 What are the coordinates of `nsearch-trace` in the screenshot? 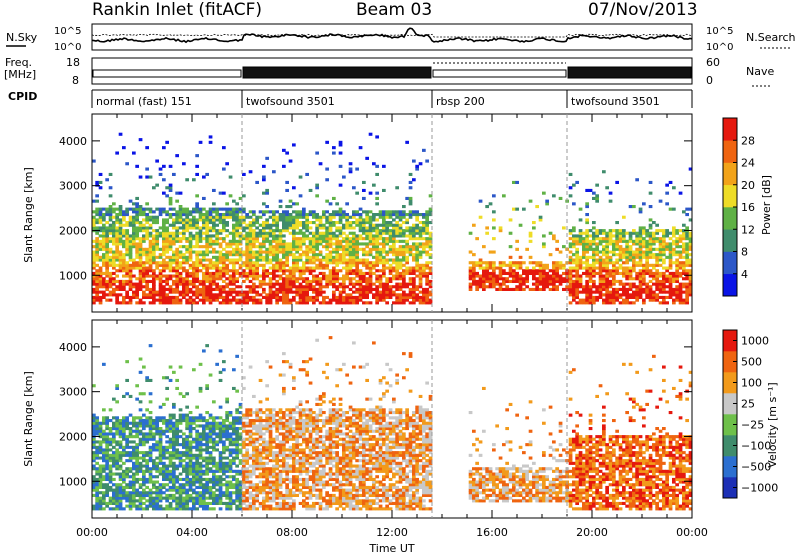 It's located at (392, 35).